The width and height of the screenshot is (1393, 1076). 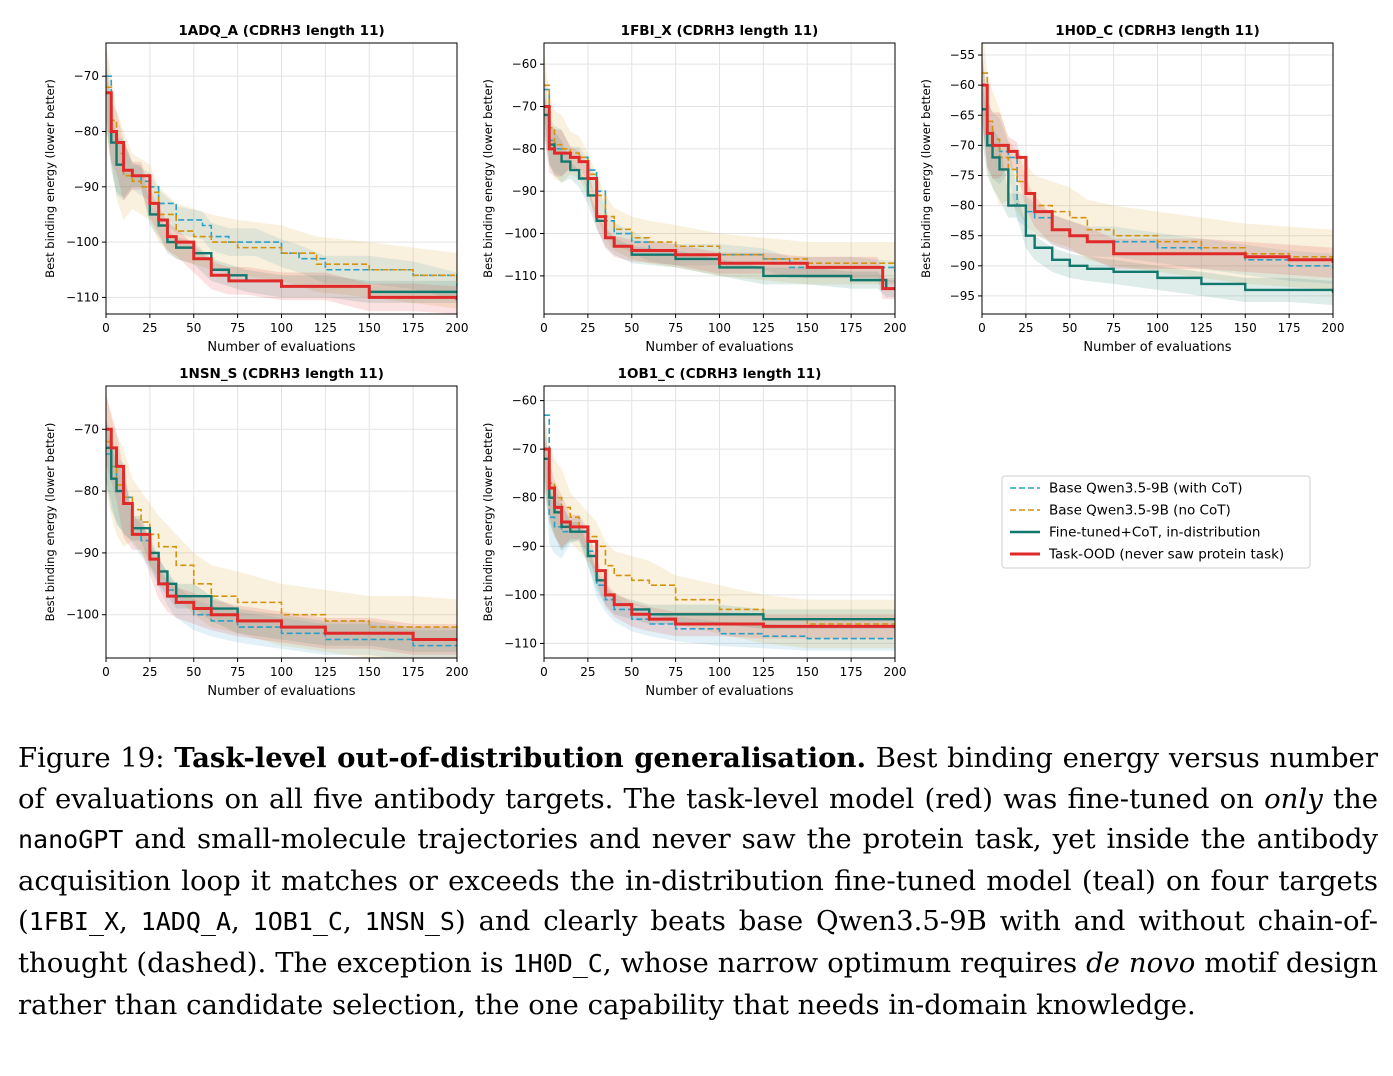 I want to click on chart-title: 1ADQ_A (CDRH3 length 11), so click(x=281, y=31).